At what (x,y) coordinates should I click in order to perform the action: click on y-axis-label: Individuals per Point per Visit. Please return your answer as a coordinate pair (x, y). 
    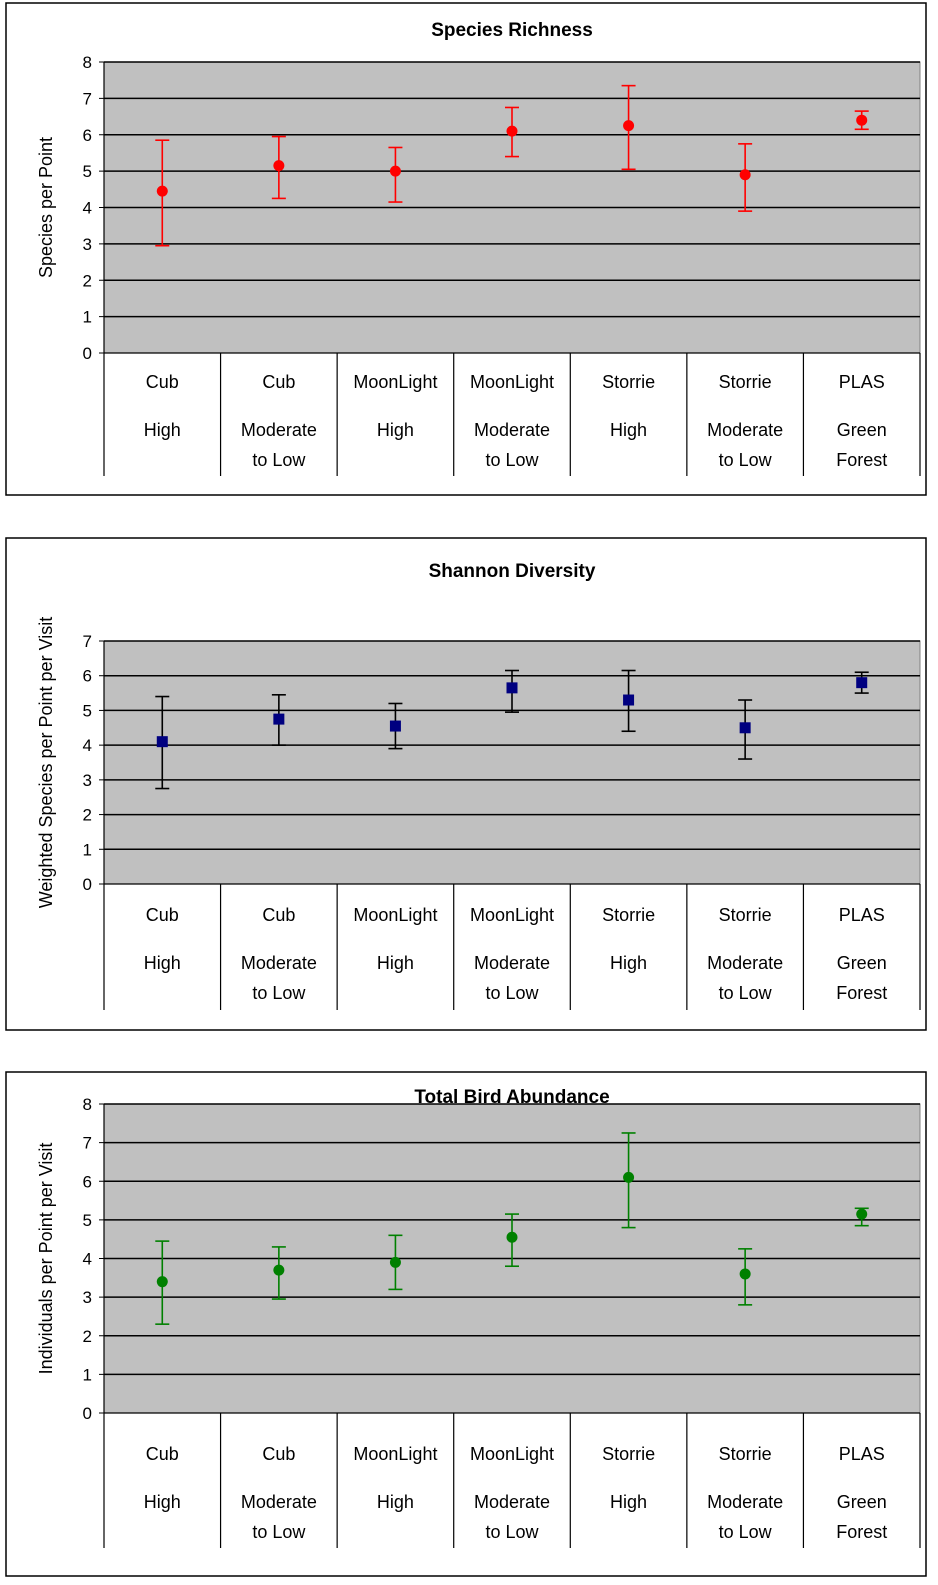
    Looking at the image, I should click on (46, 1259).